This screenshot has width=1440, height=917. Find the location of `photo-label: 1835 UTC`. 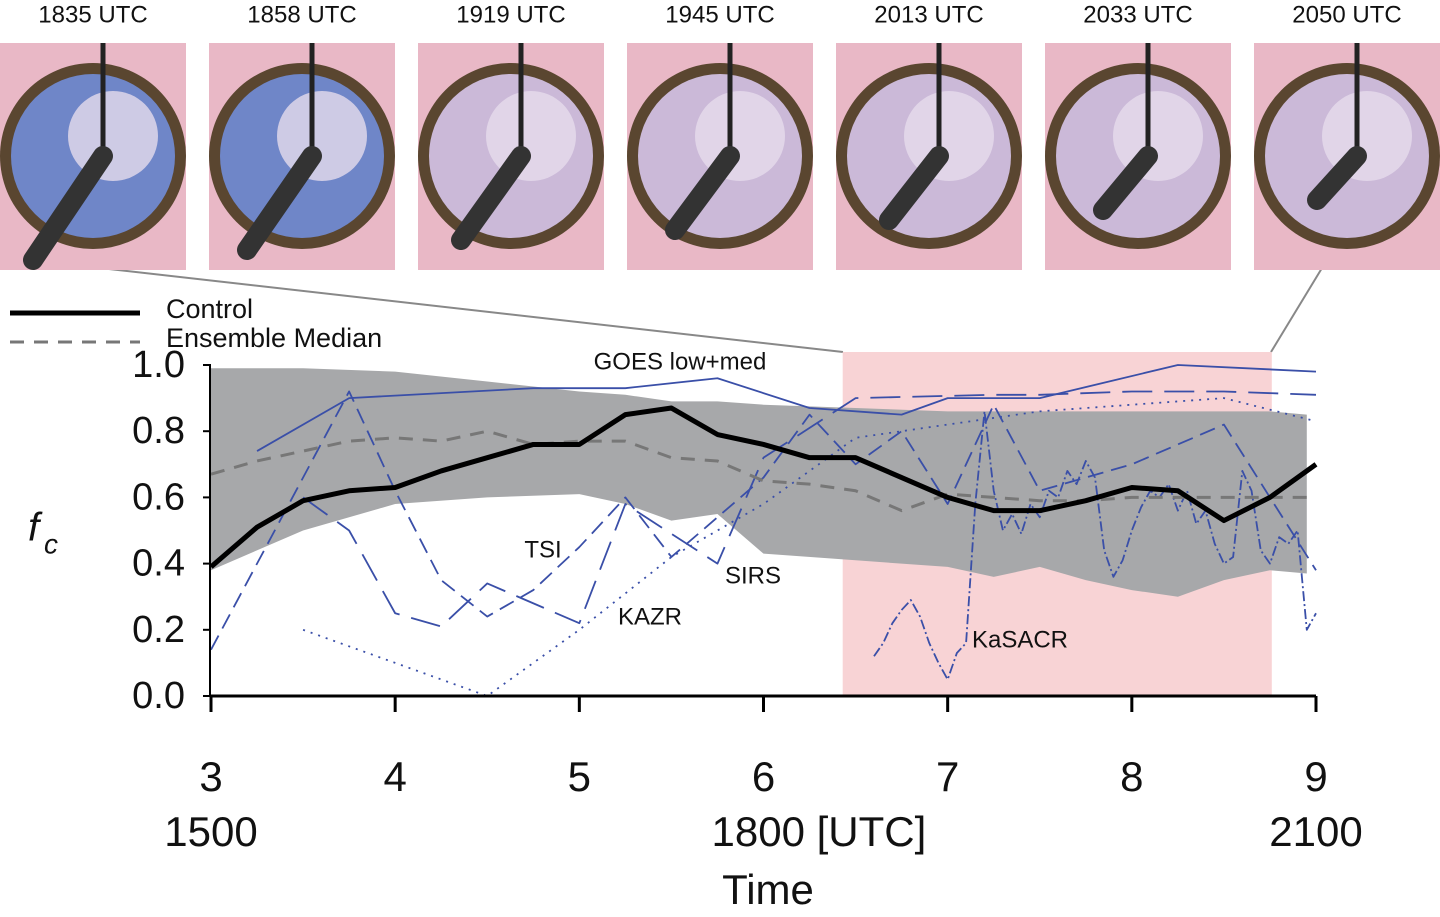

photo-label: 1835 UTC is located at coordinates (92, 14).